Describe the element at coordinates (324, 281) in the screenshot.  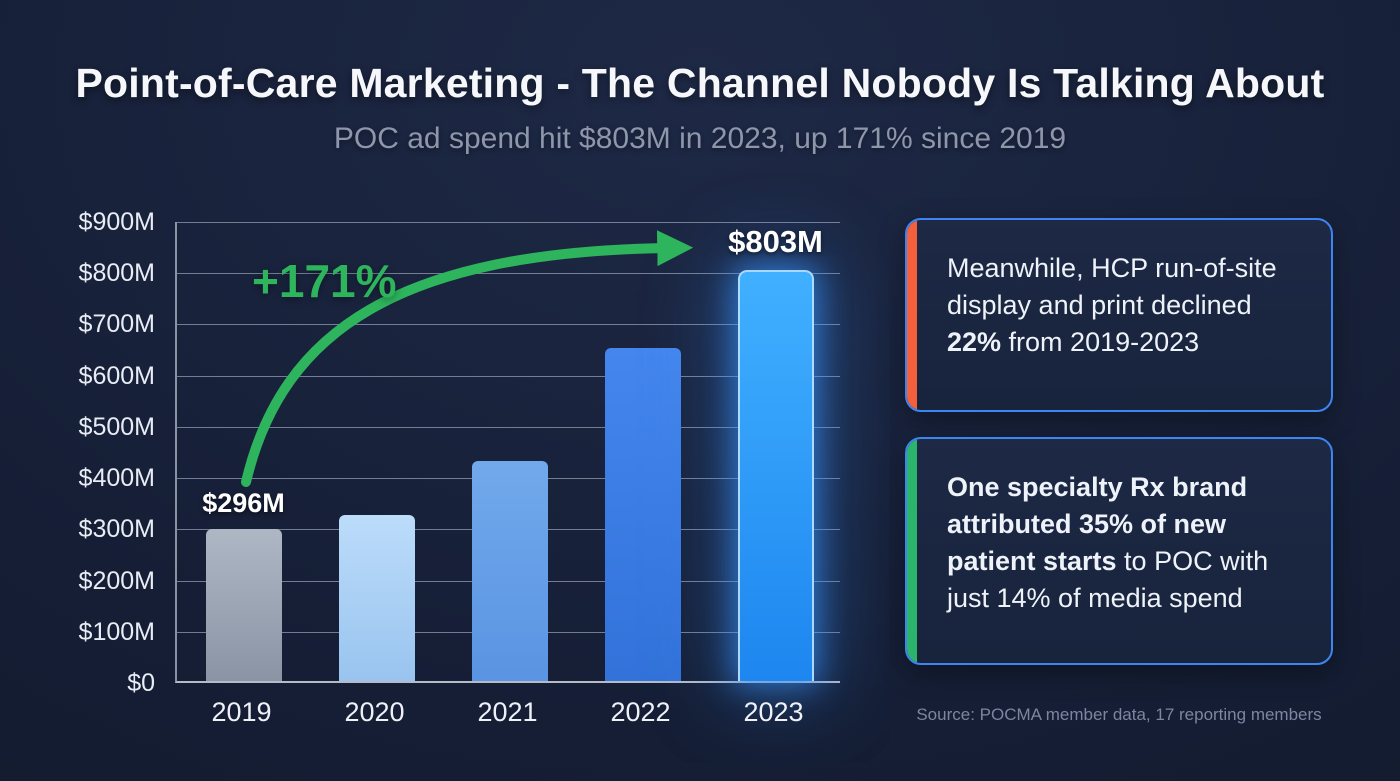
I see `growth-label: +171%` at that location.